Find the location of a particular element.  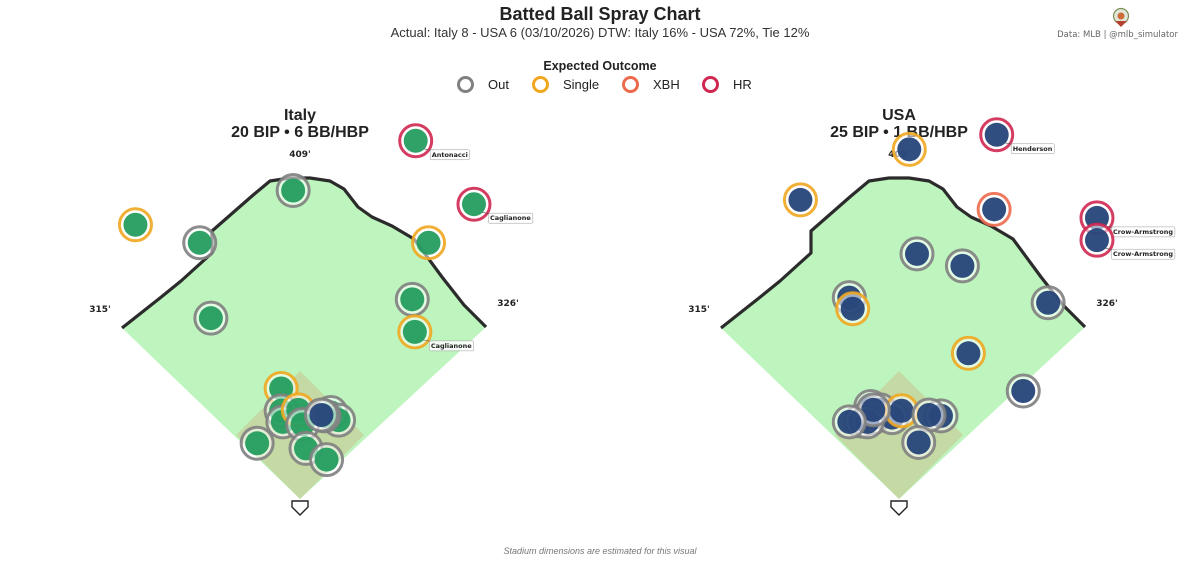

legend: Out Single XBH HR is located at coordinates (600, 84).